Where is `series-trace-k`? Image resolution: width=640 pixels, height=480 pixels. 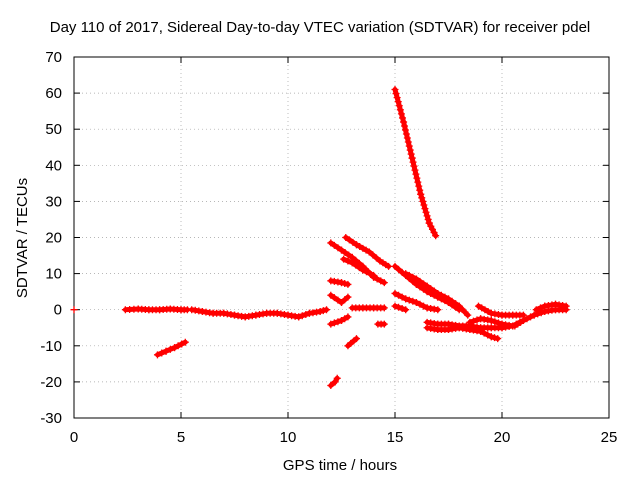
series-trace-k is located at coordinates (359, 267).